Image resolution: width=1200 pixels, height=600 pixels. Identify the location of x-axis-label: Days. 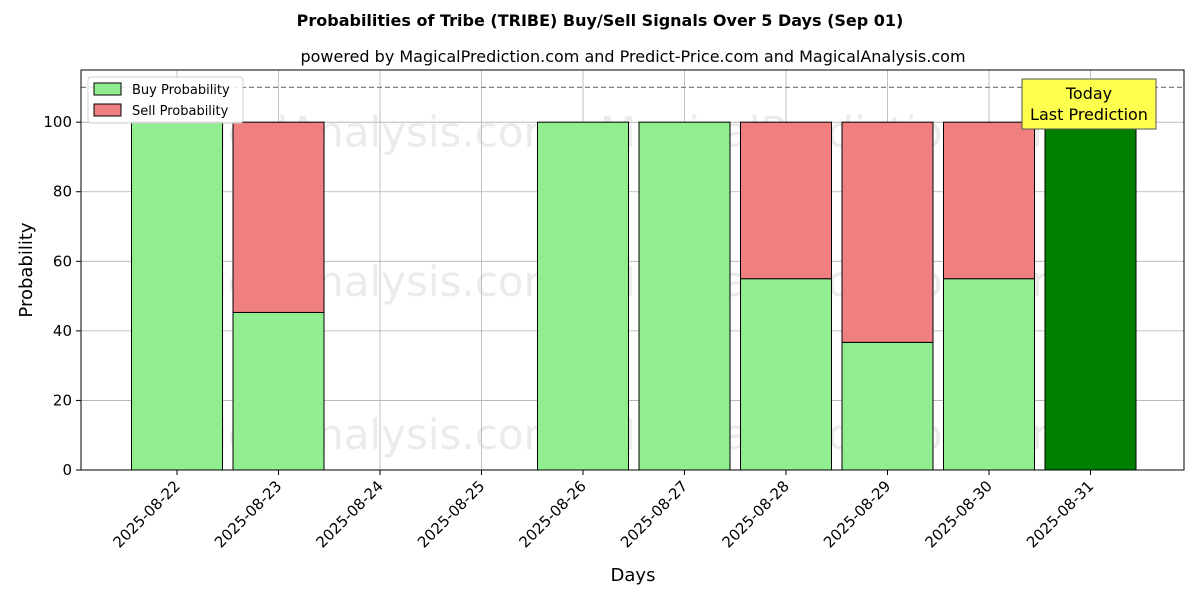
(633, 575).